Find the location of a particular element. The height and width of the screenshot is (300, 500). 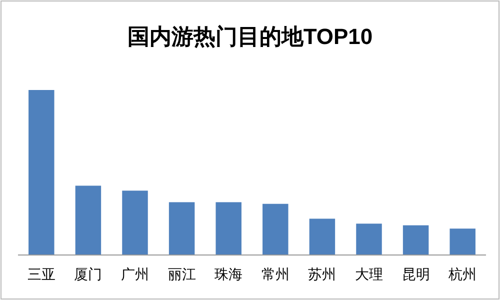

chart-title: 国内游热门目的地TOP10 is located at coordinates (250, 36).